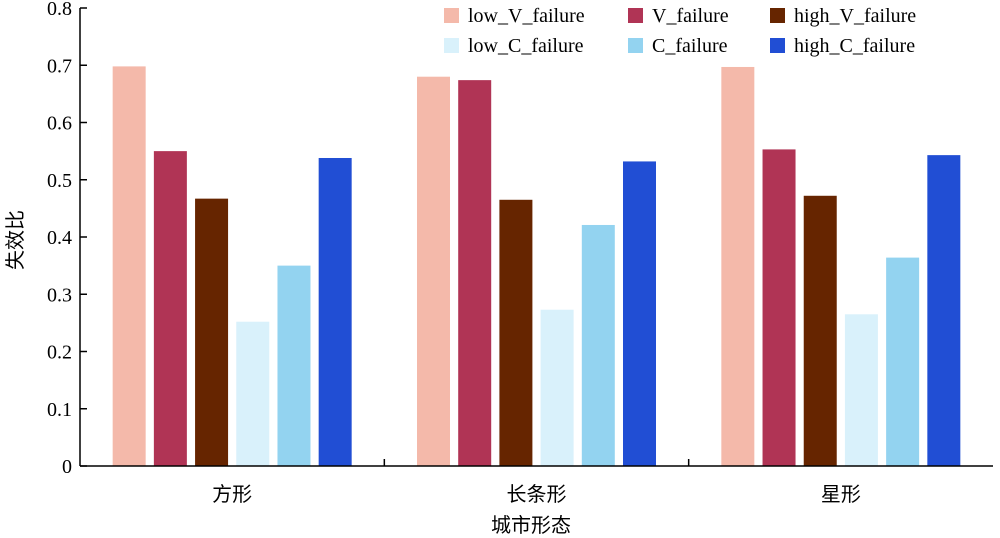 The height and width of the screenshot is (538, 1000). Describe the element at coordinates (777, 15) in the screenshot. I see `legend-swatch-high_V_failure` at that location.